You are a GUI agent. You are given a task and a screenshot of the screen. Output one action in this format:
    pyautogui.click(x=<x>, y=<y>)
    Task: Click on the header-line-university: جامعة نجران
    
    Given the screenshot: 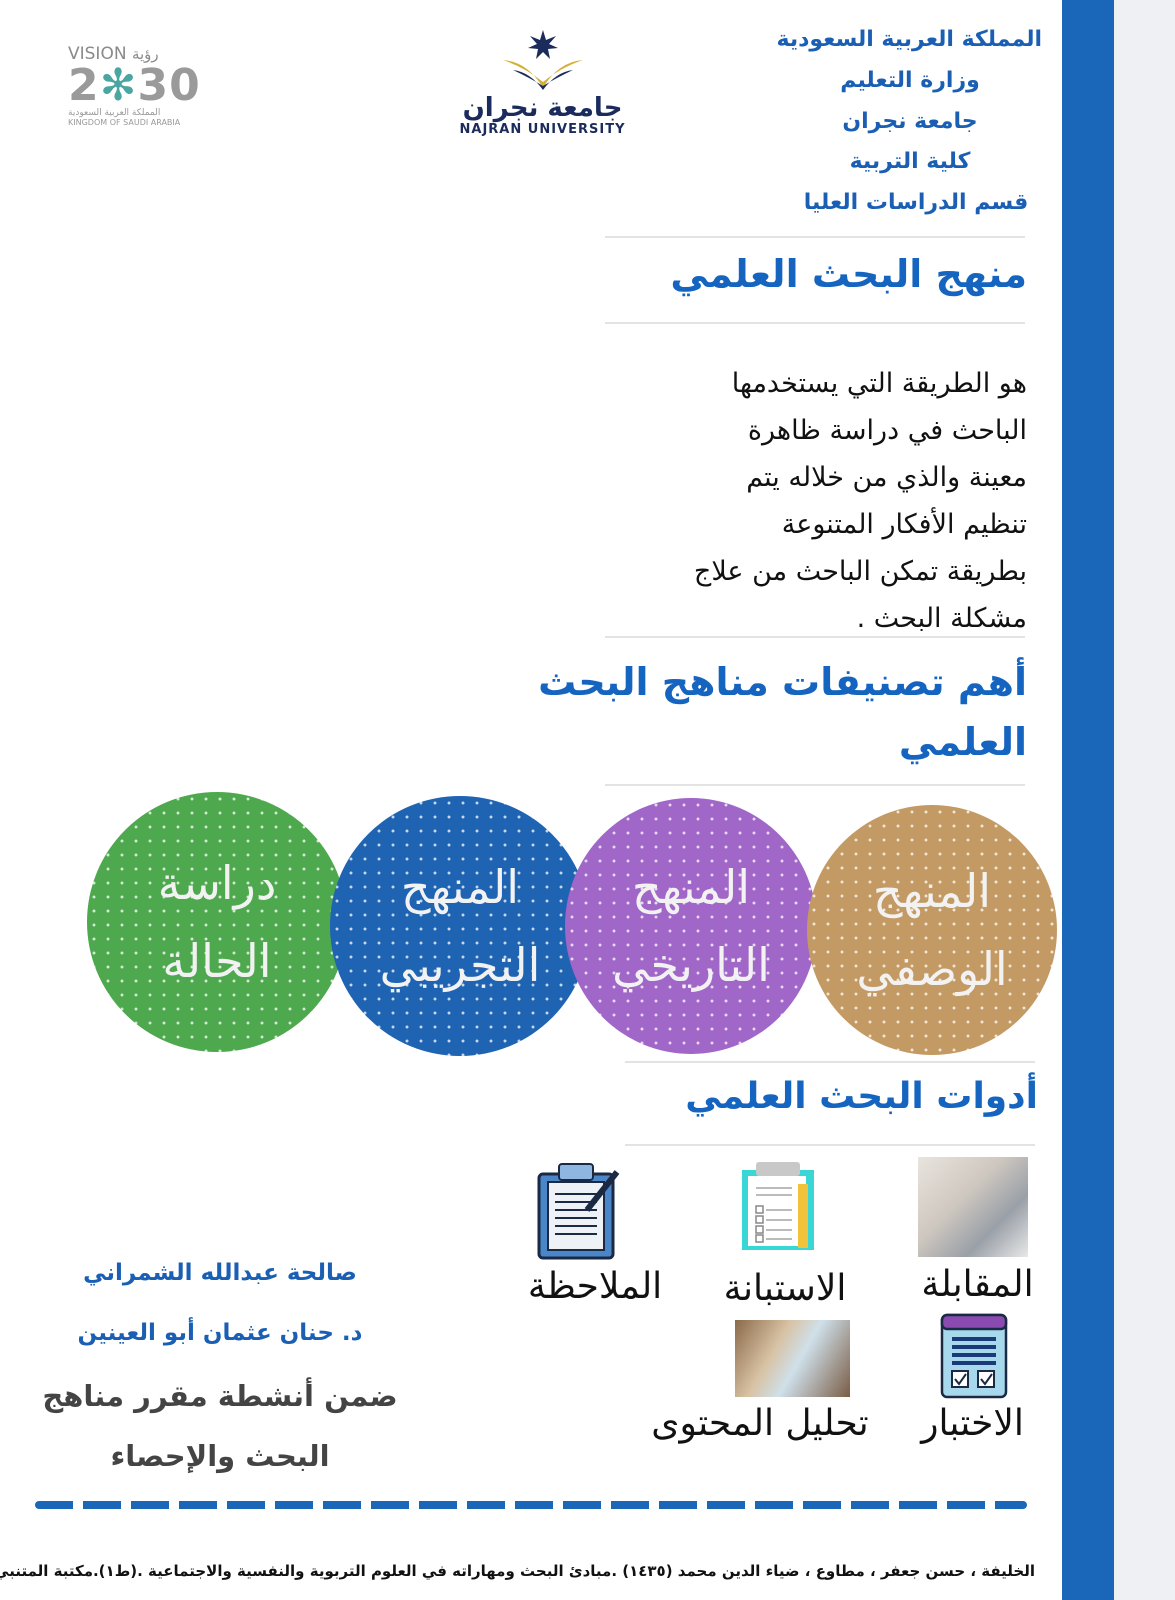 What is the action you would take?
    pyautogui.click(x=910, y=121)
    